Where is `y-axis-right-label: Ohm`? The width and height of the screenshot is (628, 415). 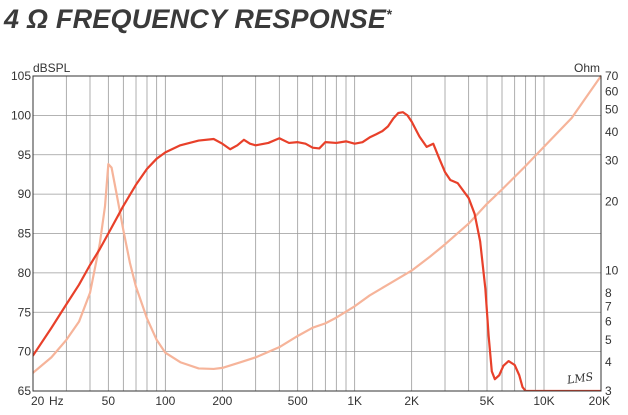 y-axis-right-label: Ohm is located at coordinates (587, 68).